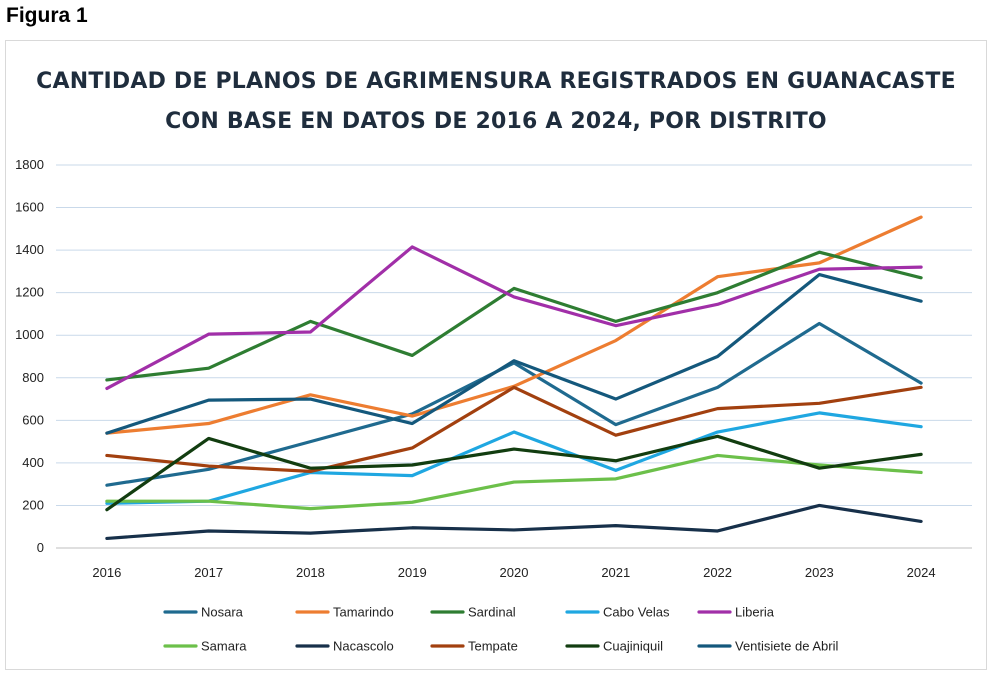 The image size is (992, 675). I want to click on series-line-cabo-velas, so click(514, 458).